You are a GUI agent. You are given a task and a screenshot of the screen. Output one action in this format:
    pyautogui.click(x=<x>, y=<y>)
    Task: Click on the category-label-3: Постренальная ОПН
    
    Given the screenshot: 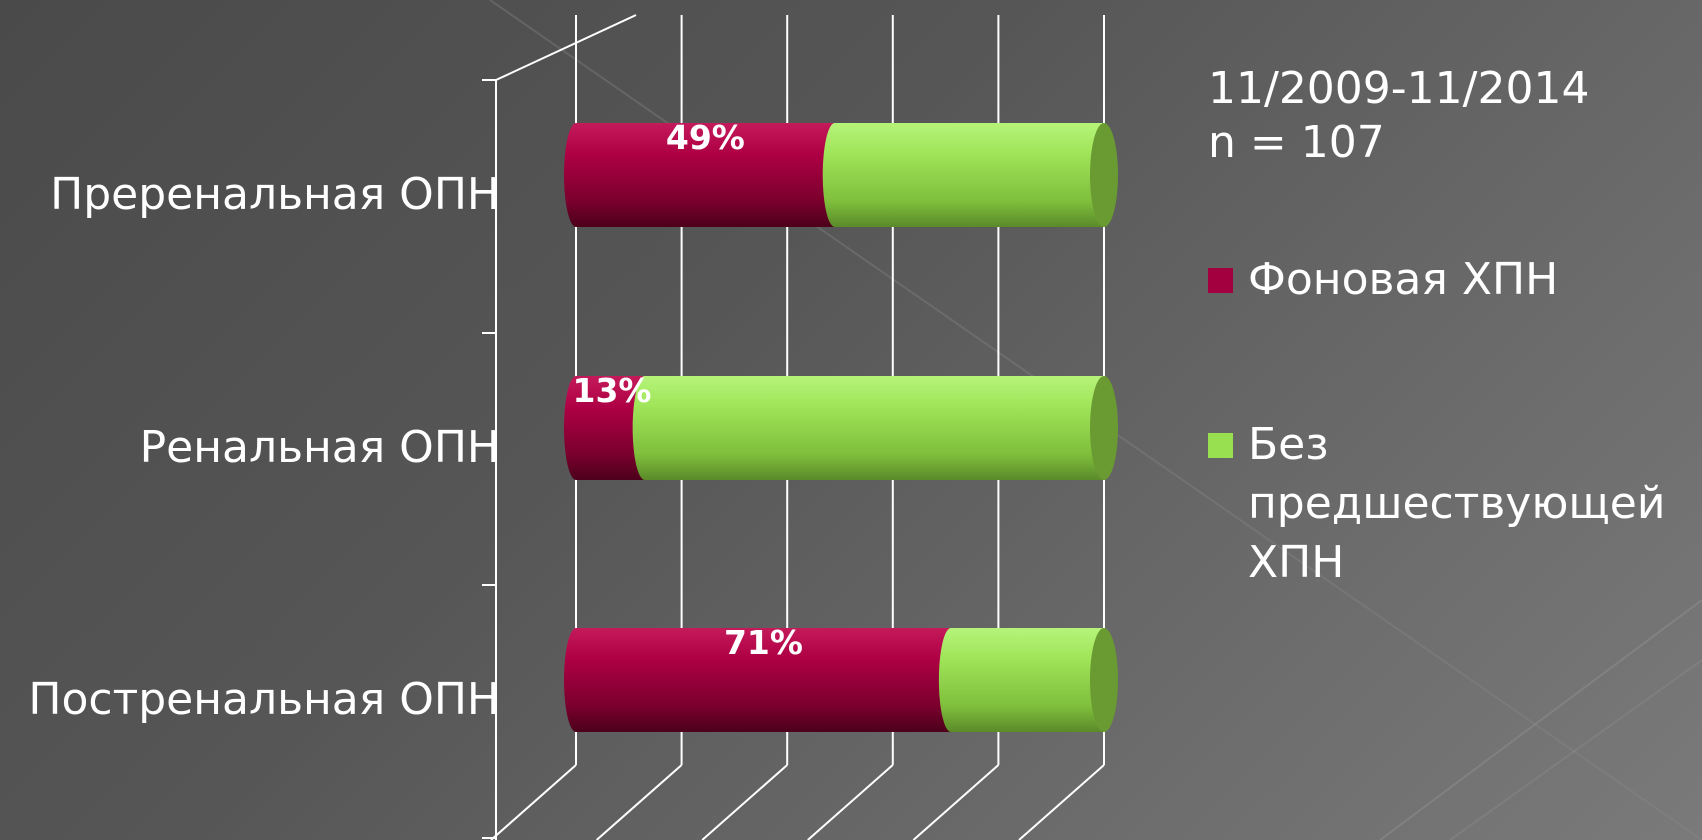 What is the action you would take?
    pyautogui.click(x=264, y=699)
    